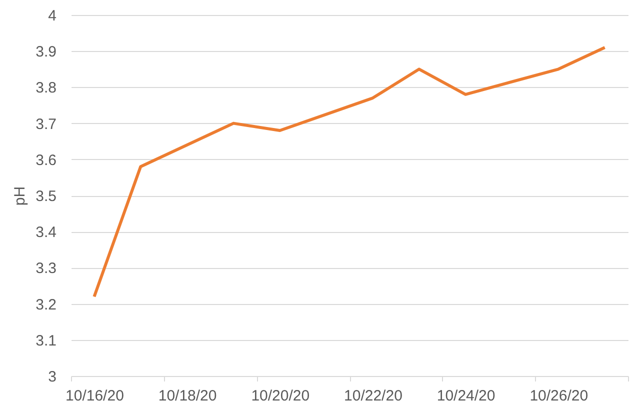  What do you see at coordinates (46, 88) in the screenshot?
I see `y-tick-label: 3.8` at bounding box center [46, 88].